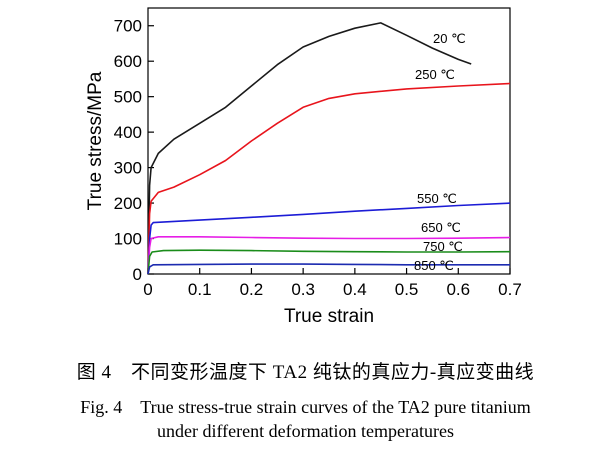 This screenshot has width=611, height=452. What do you see at coordinates (303, 289) in the screenshot?
I see `x-tick-label: 0.3` at bounding box center [303, 289].